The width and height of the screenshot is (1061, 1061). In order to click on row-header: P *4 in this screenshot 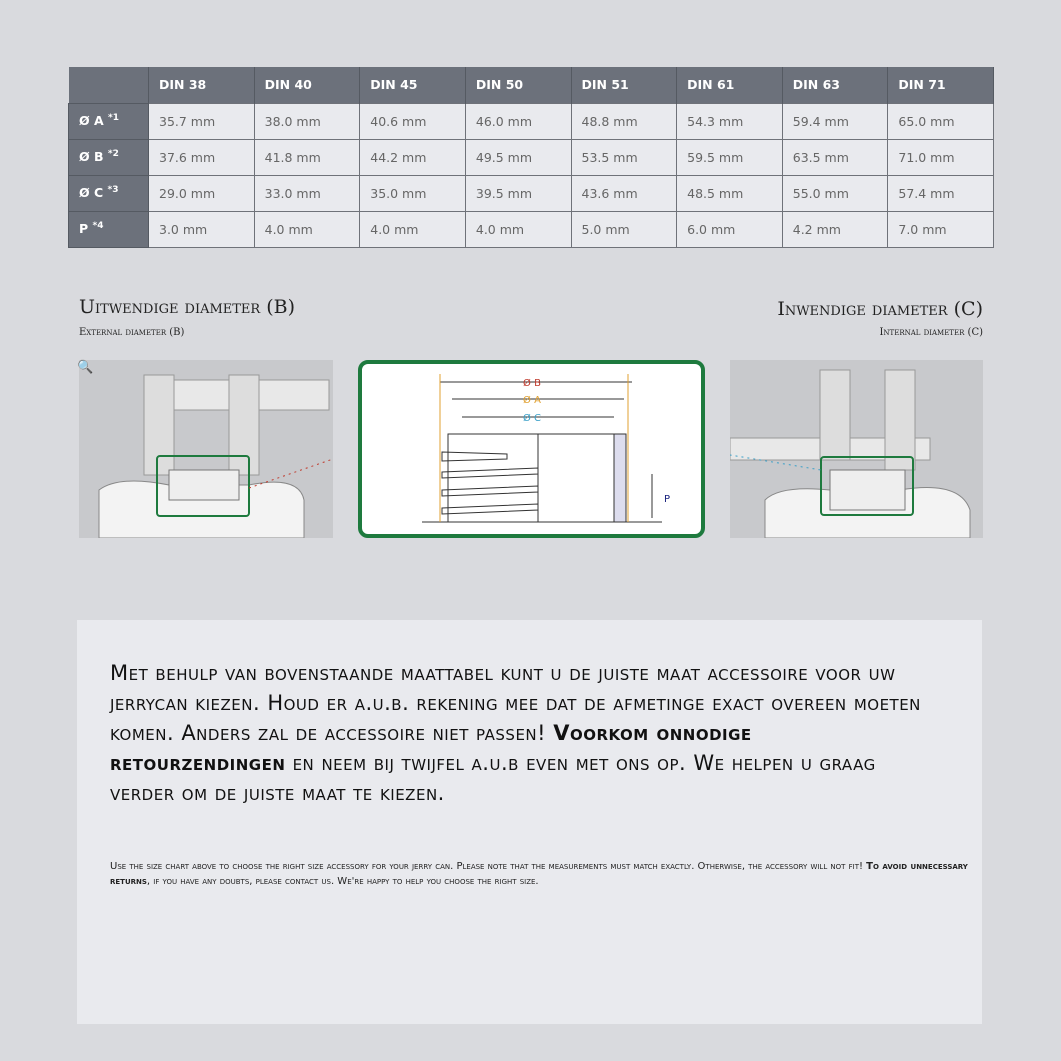, I will do `click(108, 229)`.